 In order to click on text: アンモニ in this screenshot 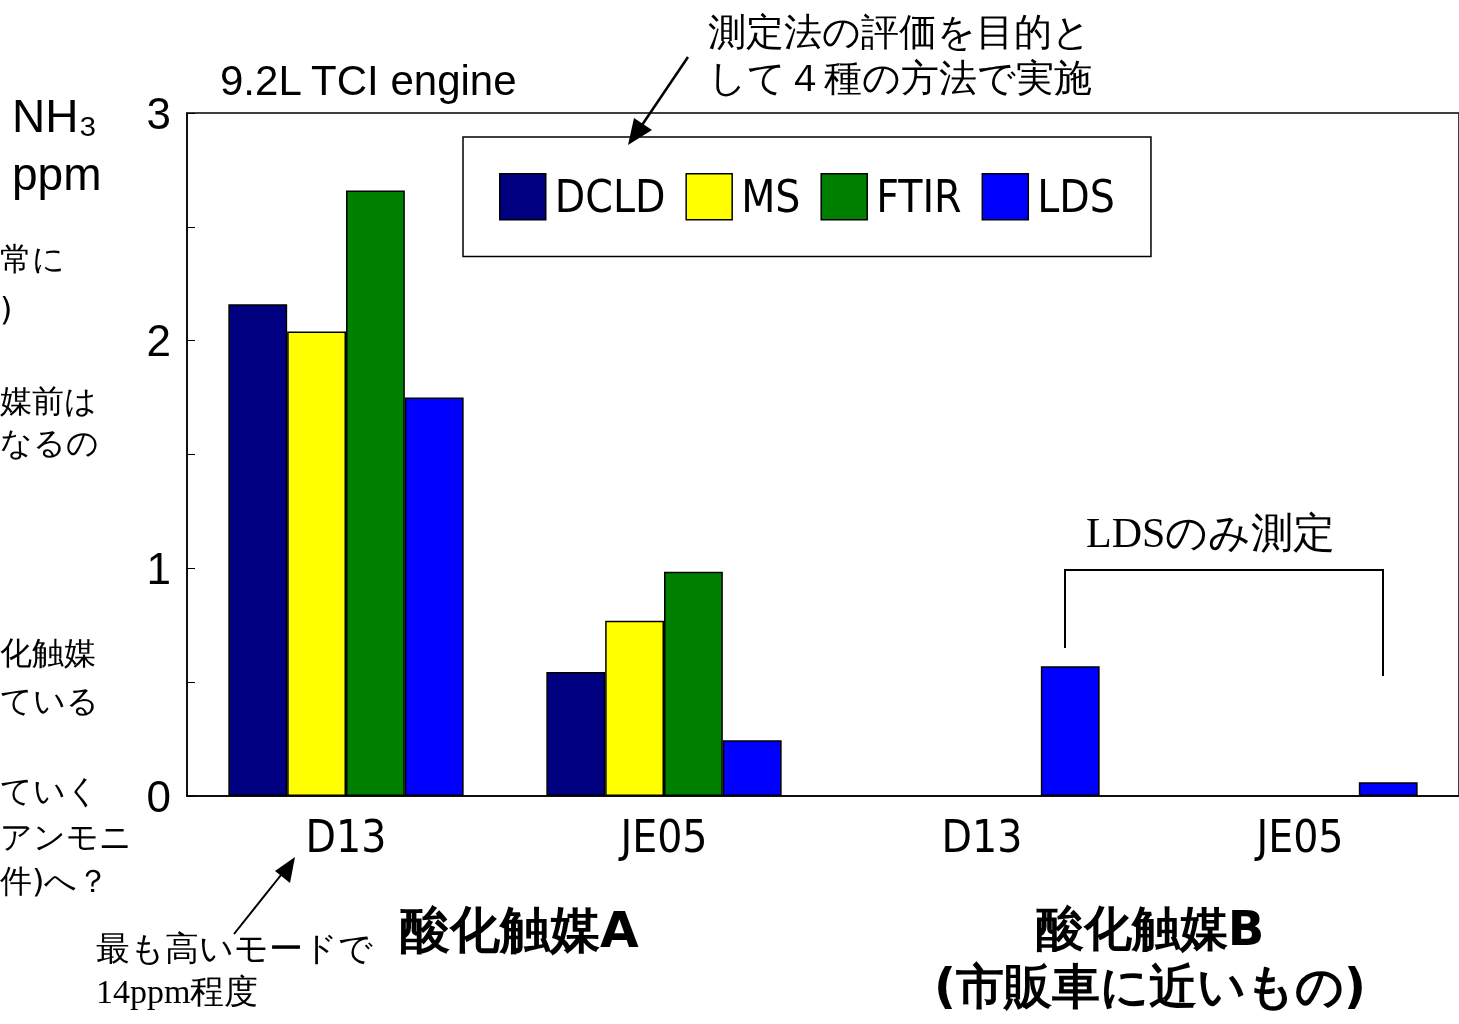, I will do `click(66, 837)`.